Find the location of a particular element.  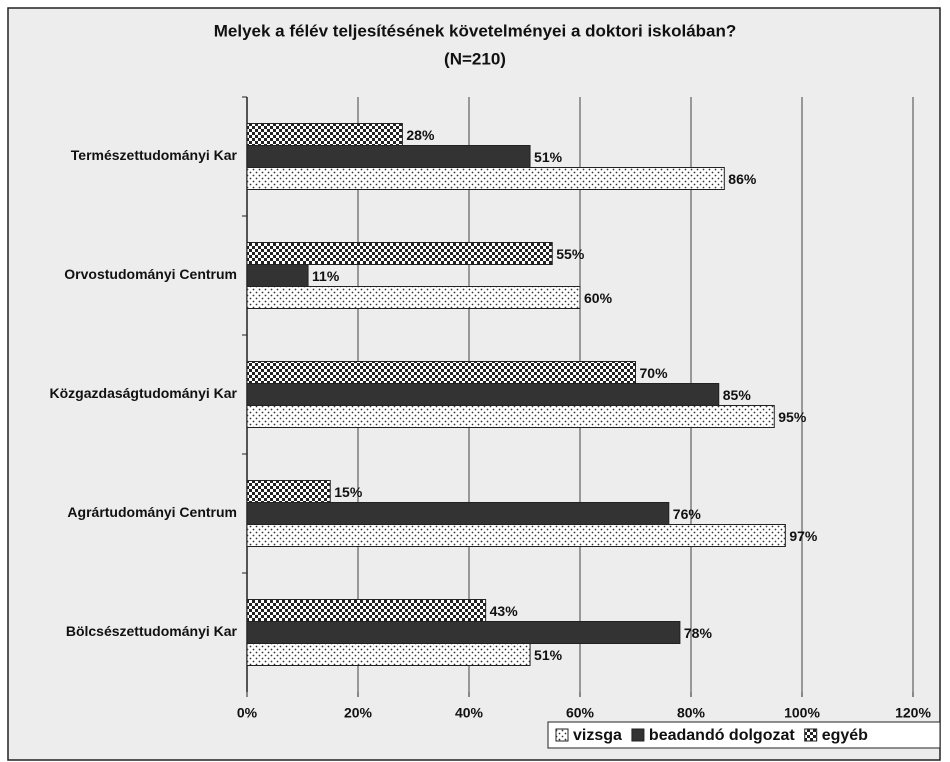

value-label: 70% is located at coordinates (654, 373).